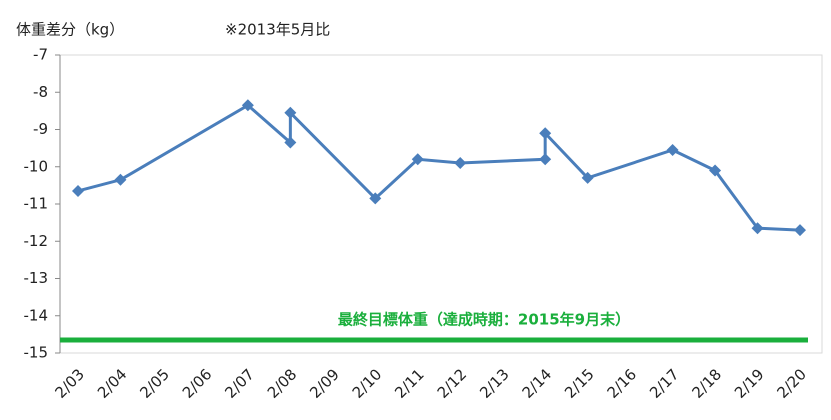  Describe the element at coordinates (749, 383) in the screenshot. I see `x-tick-label: 2/19` at that location.